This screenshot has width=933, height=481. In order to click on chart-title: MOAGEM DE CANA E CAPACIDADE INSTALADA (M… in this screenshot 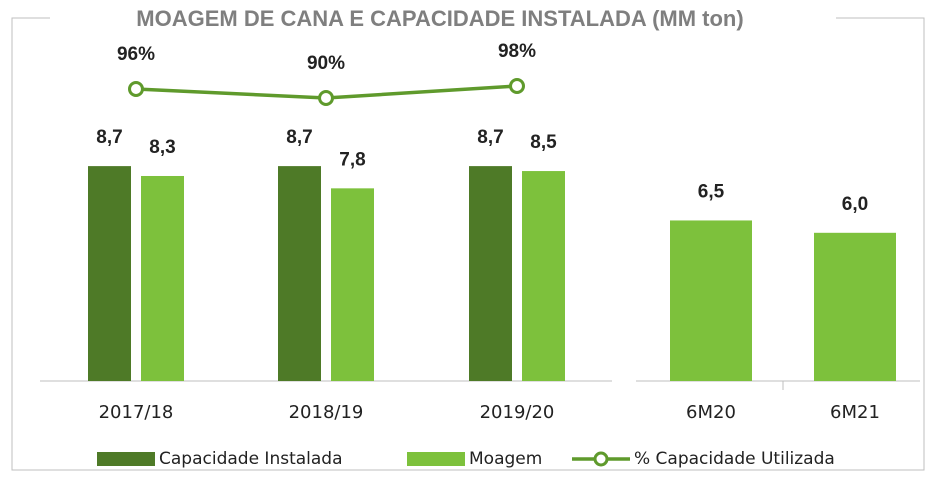, I will do `click(439, 18)`.